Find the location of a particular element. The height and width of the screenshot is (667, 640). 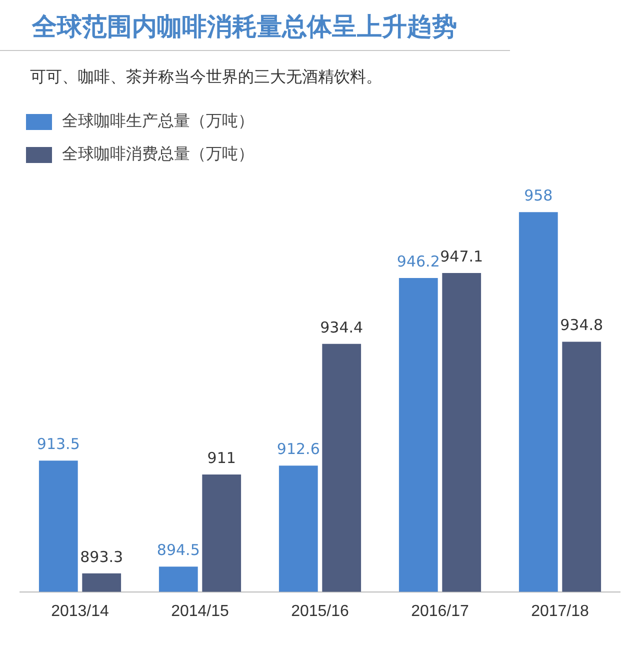

data-label: 894.5 is located at coordinates (178, 550).